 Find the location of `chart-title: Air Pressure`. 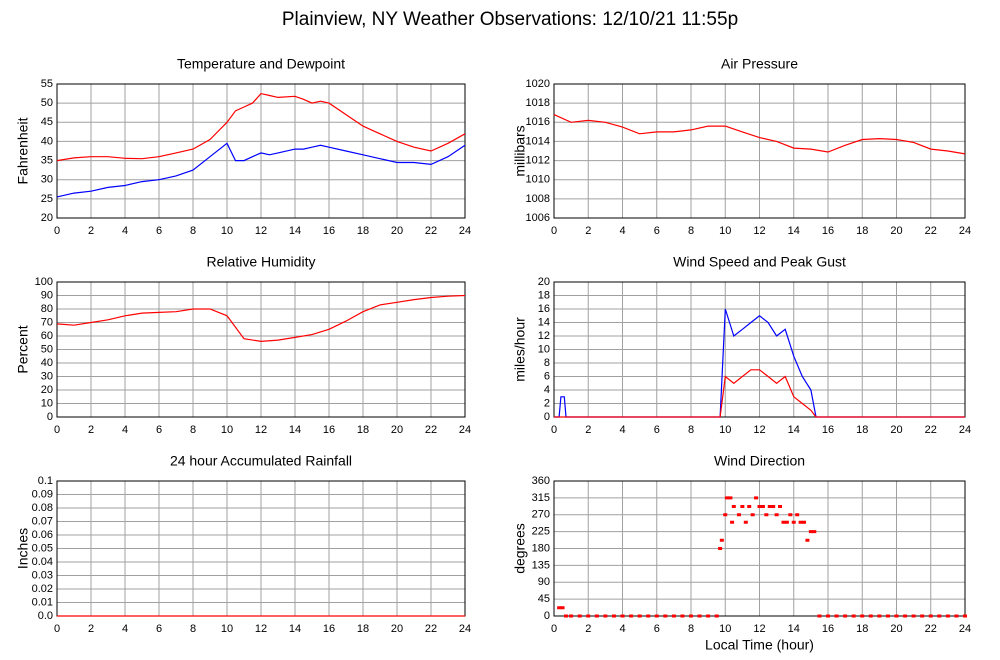

chart-title: Air Pressure is located at coordinates (759, 64).